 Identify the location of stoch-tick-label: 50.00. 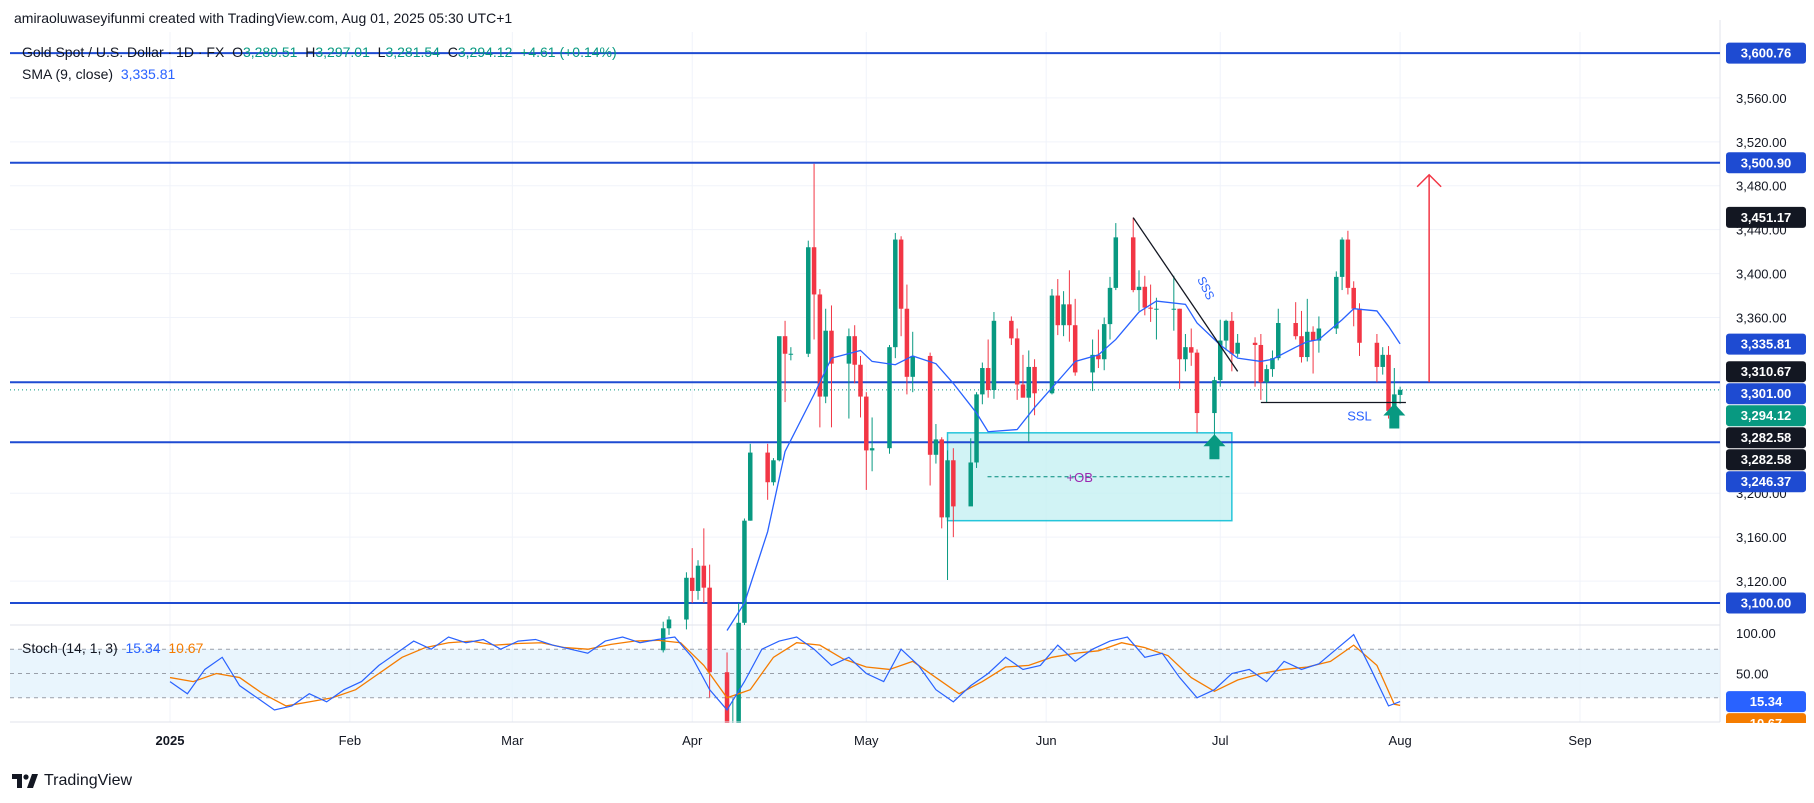
(1752, 674).